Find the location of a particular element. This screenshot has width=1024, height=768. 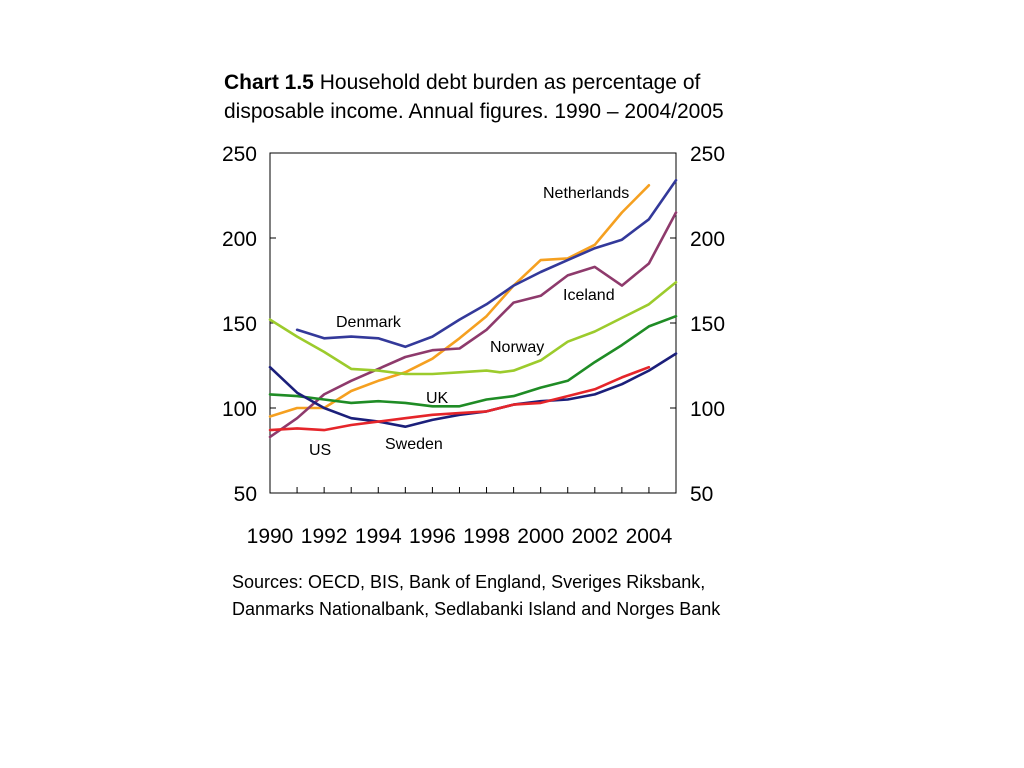

x-tick-label: 2004 is located at coordinates (649, 536).